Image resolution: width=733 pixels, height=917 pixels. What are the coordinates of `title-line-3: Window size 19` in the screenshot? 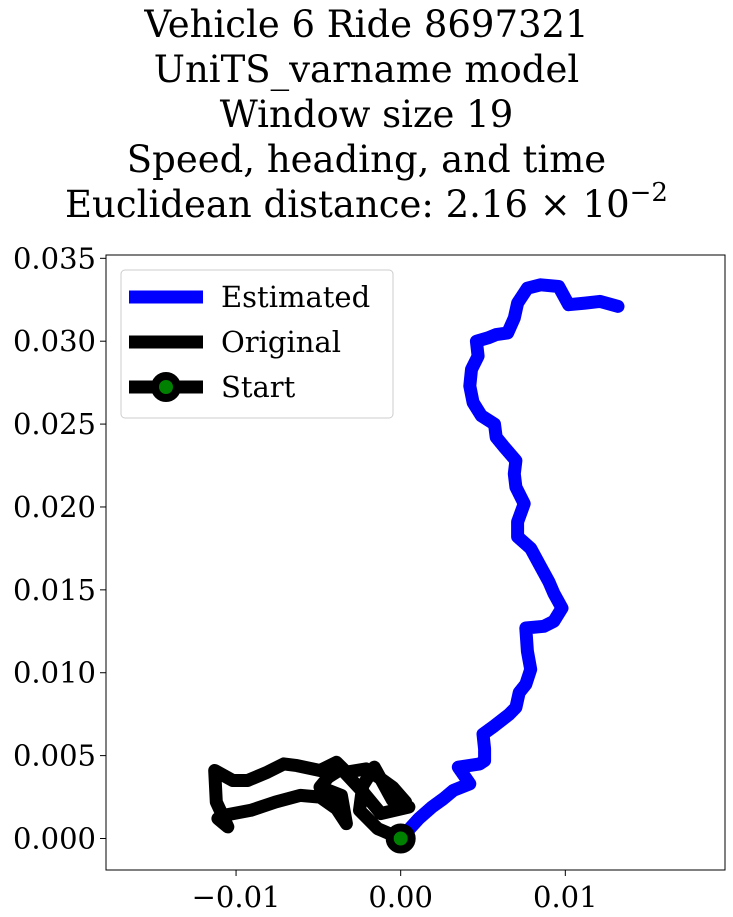 It's located at (366, 114).